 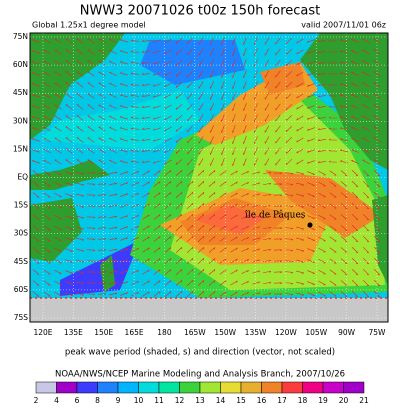 What do you see at coordinates (303, 400) in the screenshot?
I see `colorbar-label: 18` at bounding box center [303, 400].